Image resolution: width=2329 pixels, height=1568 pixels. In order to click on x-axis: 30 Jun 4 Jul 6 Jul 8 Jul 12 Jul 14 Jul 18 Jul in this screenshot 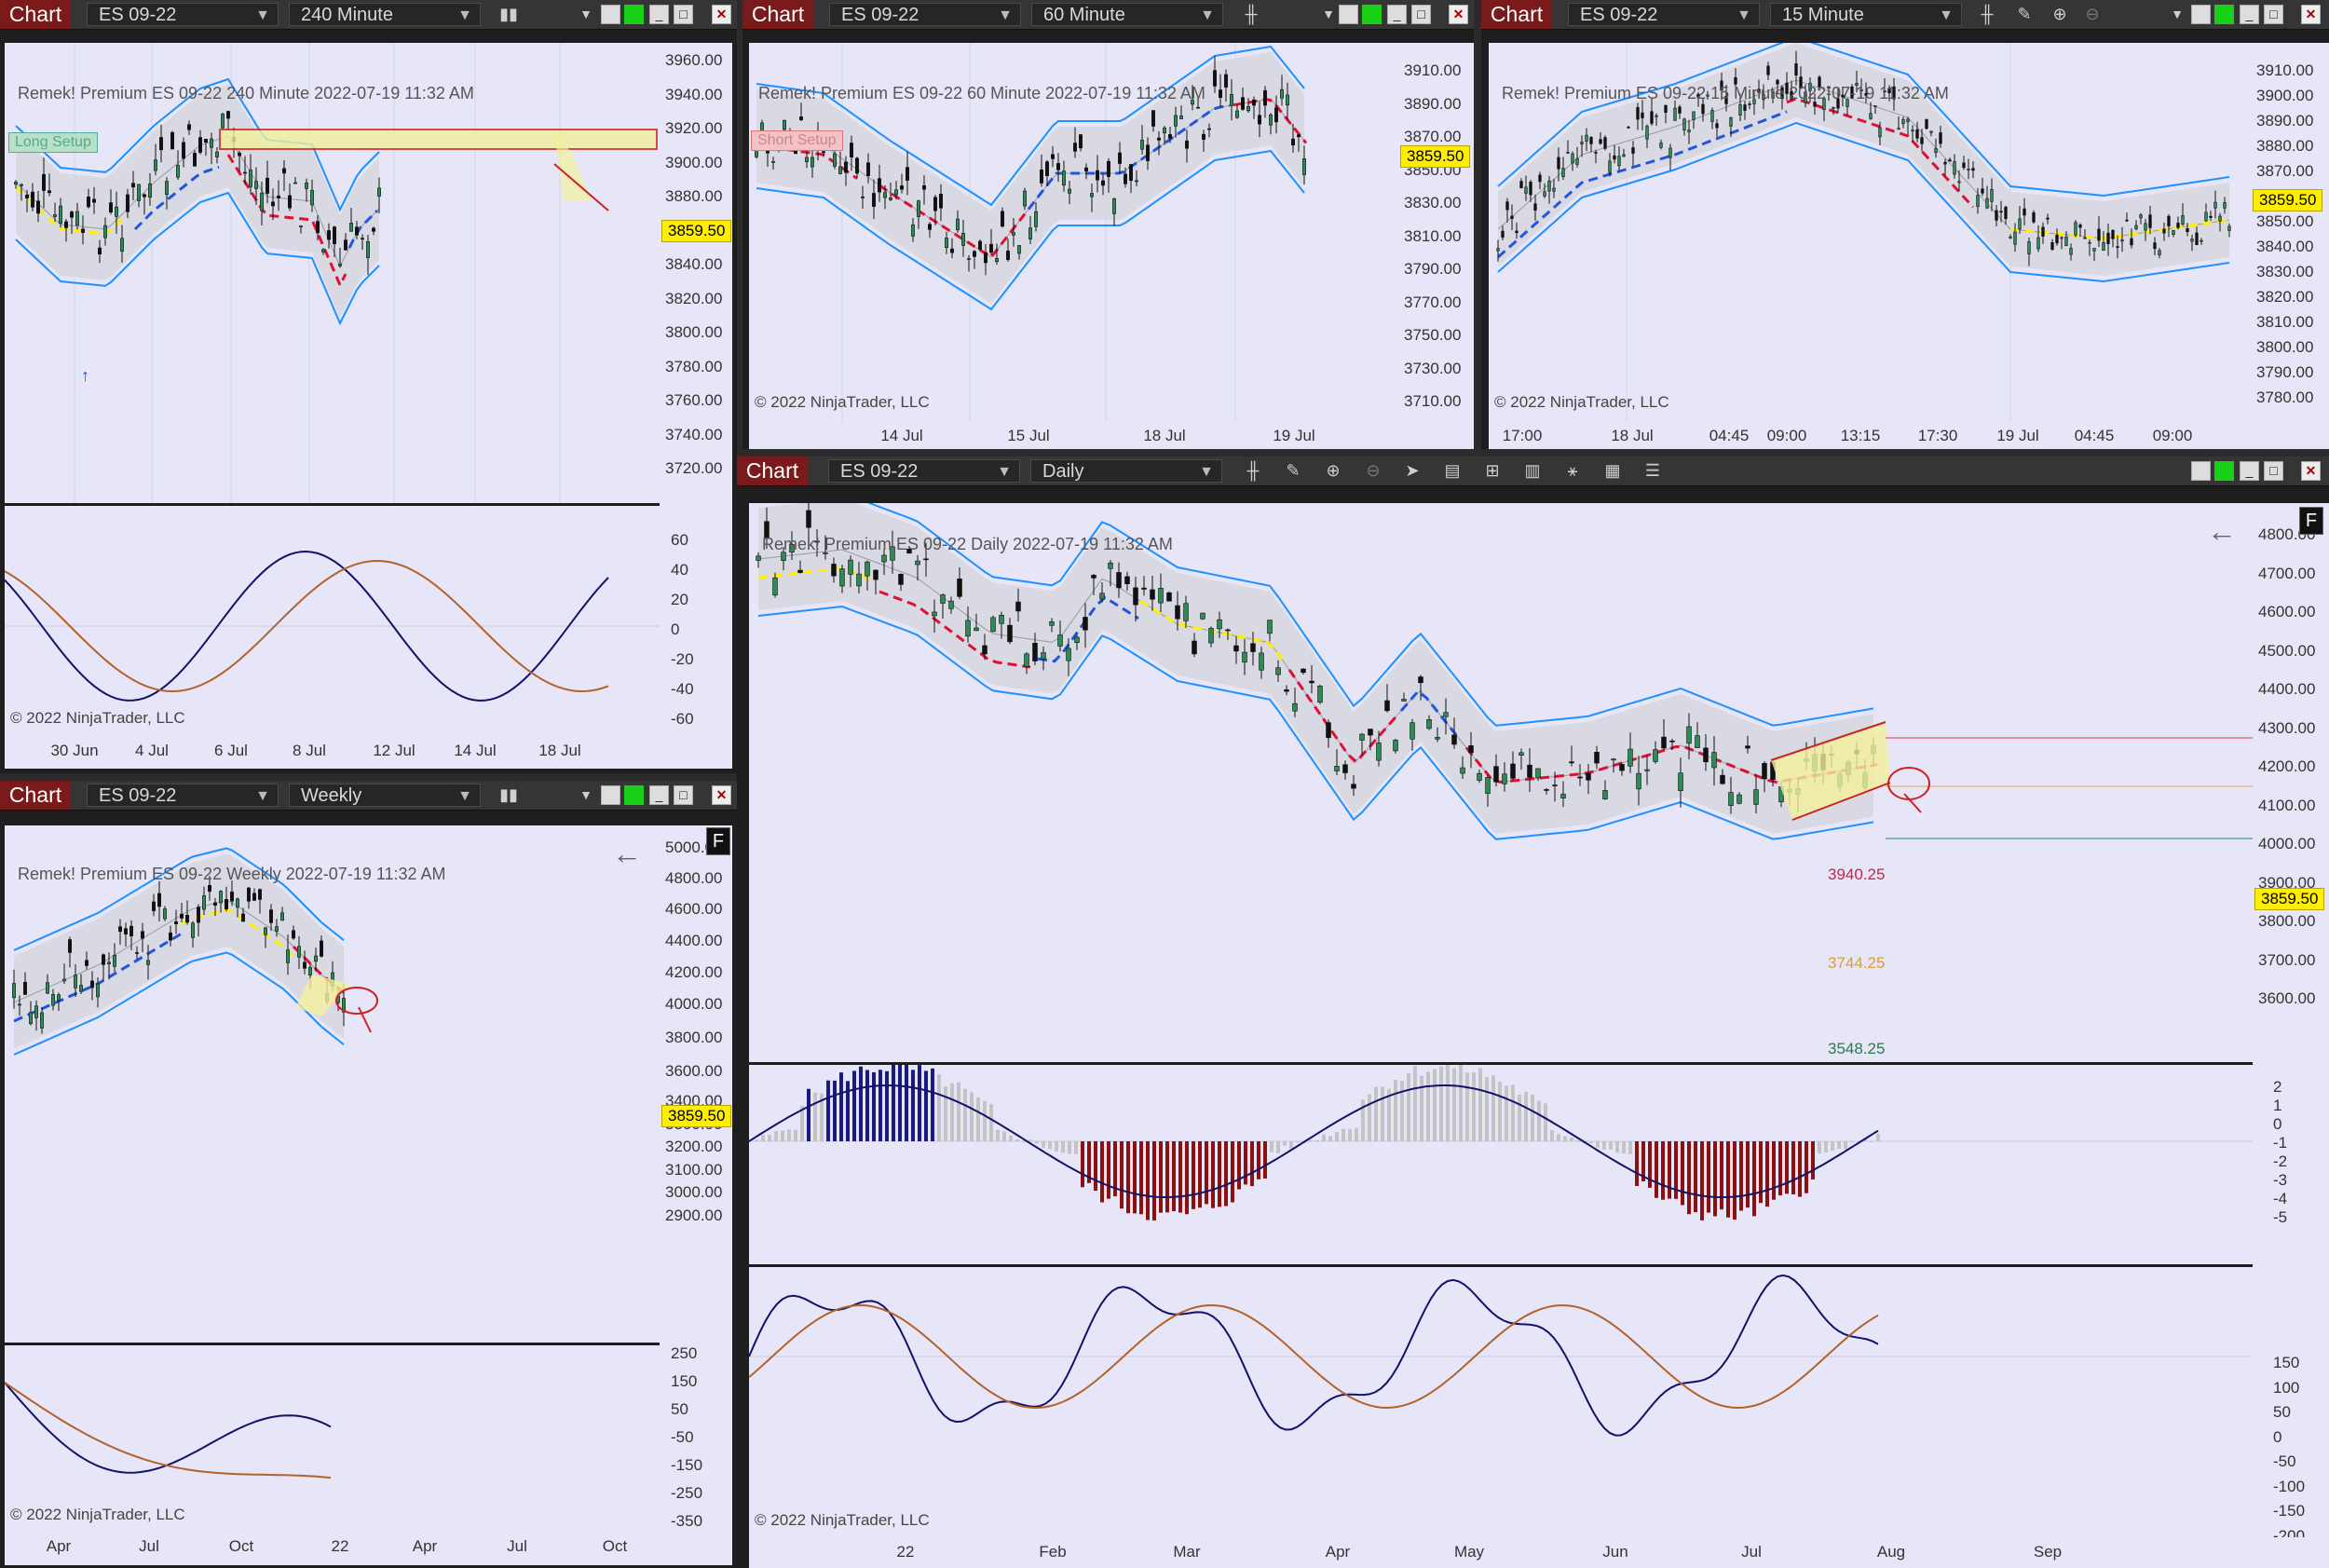, I will do `click(368, 752)`.